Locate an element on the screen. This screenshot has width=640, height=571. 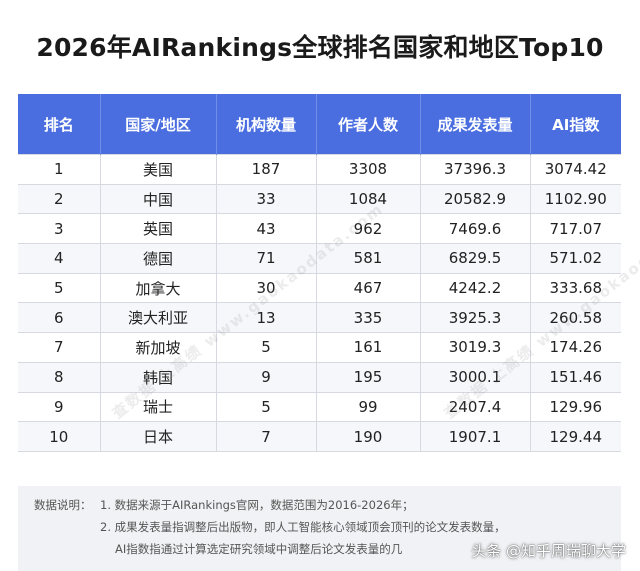
cell-country: 加拿大 is located at coordinates (158, 288).